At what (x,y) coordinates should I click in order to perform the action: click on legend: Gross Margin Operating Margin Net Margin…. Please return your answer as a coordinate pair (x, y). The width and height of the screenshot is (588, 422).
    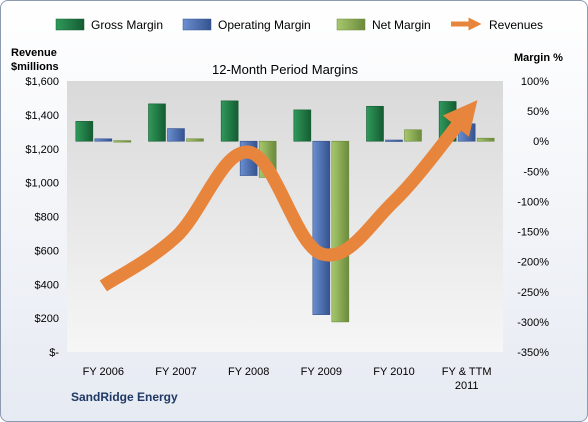
    Looking at the image, I should click on (299, 24).